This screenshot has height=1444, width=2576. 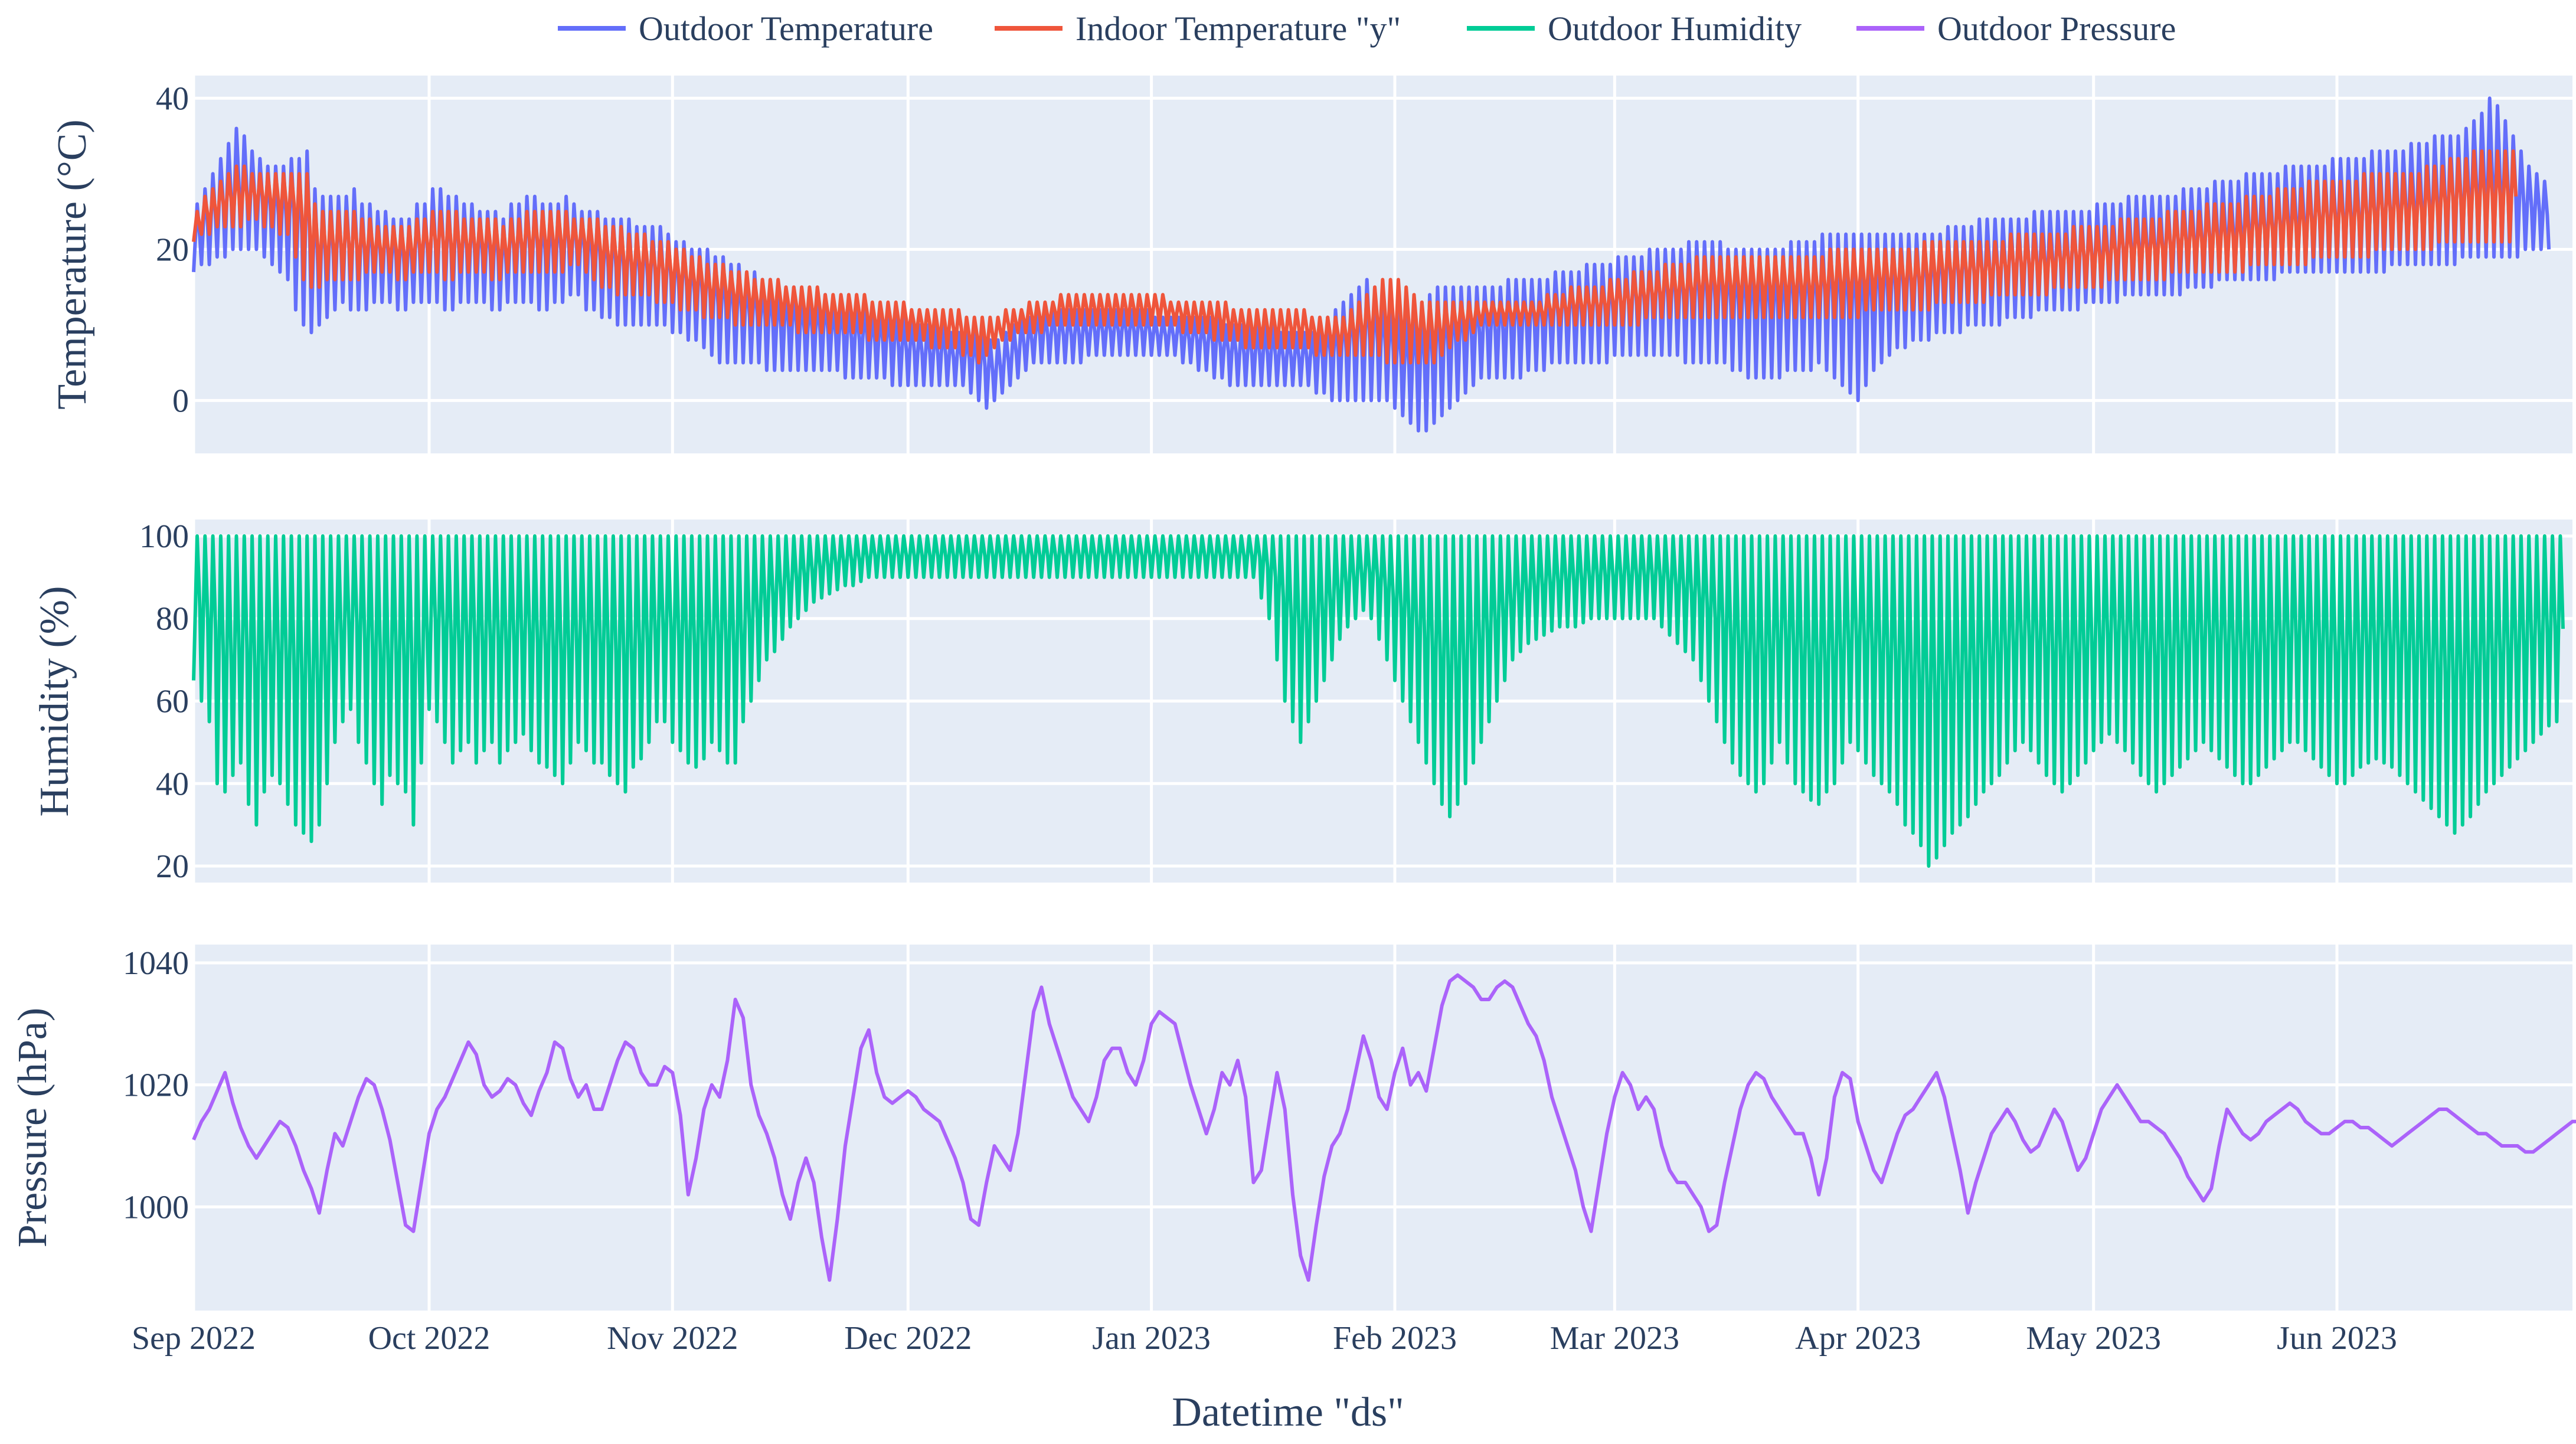 I want to click on y-axis-title-humidity: Humidity (%), so click(x=54, y=701).